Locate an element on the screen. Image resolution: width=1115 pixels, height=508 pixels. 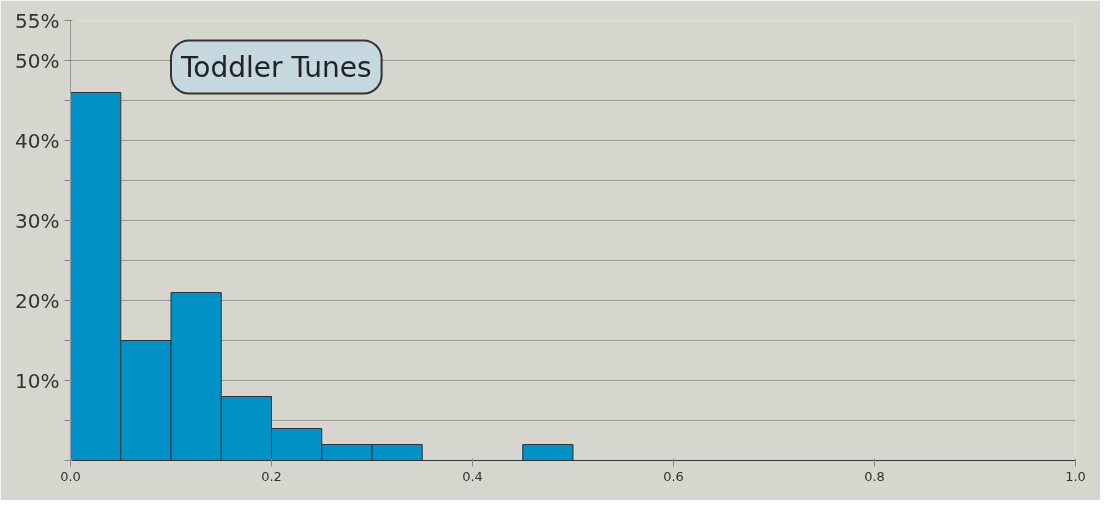
x-tick-label: 0.2 is located at coordinates (271, 476).